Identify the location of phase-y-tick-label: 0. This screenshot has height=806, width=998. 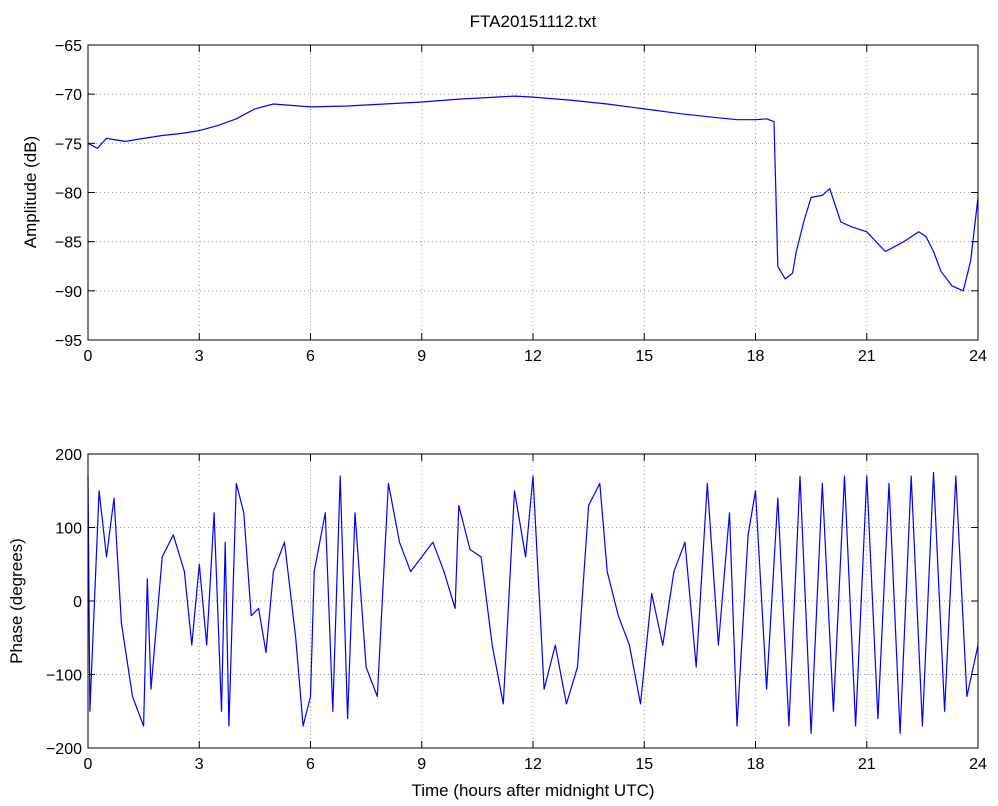
(77, 602).